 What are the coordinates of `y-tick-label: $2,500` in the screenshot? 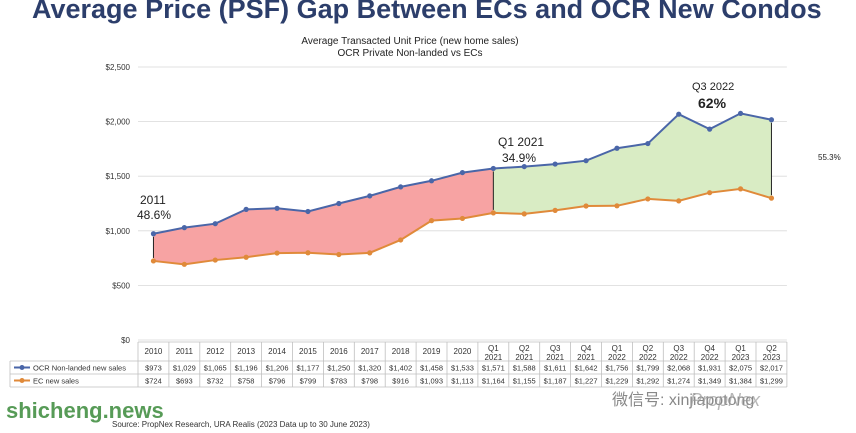 It's located at (118, 67).